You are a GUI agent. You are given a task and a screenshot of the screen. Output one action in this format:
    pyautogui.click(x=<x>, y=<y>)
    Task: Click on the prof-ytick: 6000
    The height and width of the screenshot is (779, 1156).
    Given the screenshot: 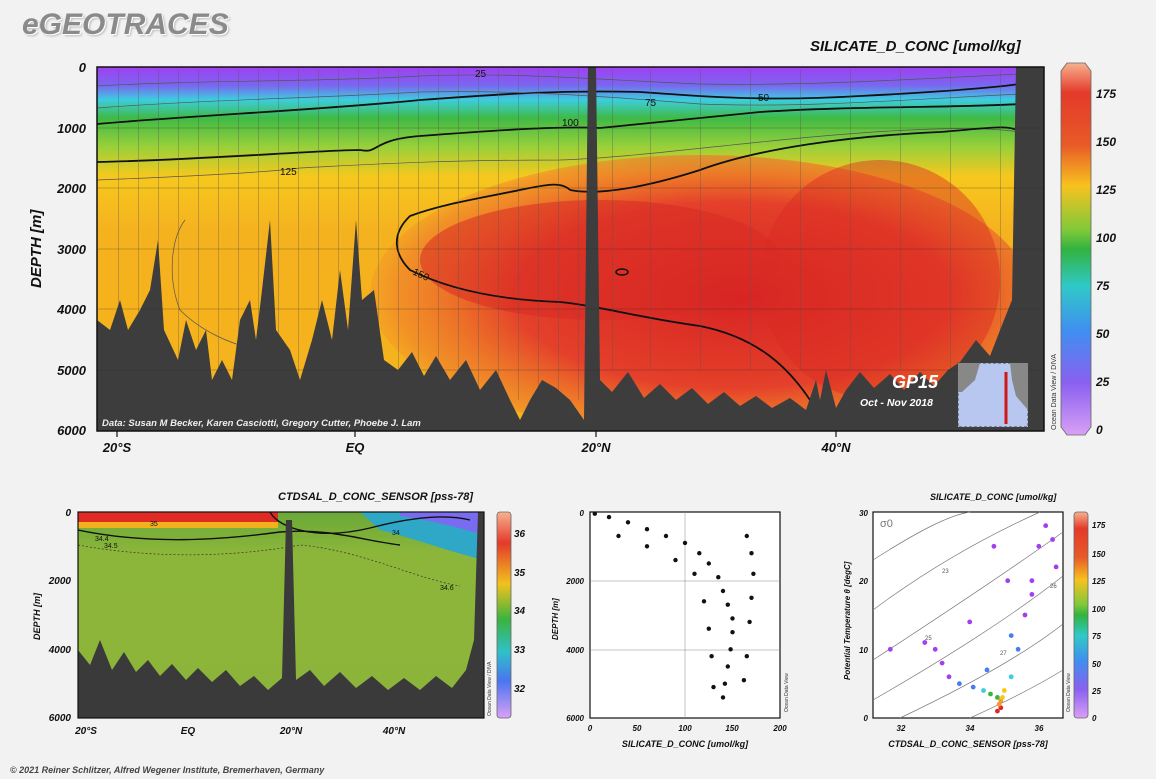 What is the action you would take?
    pyautogui.click(x=575, y=718)
    